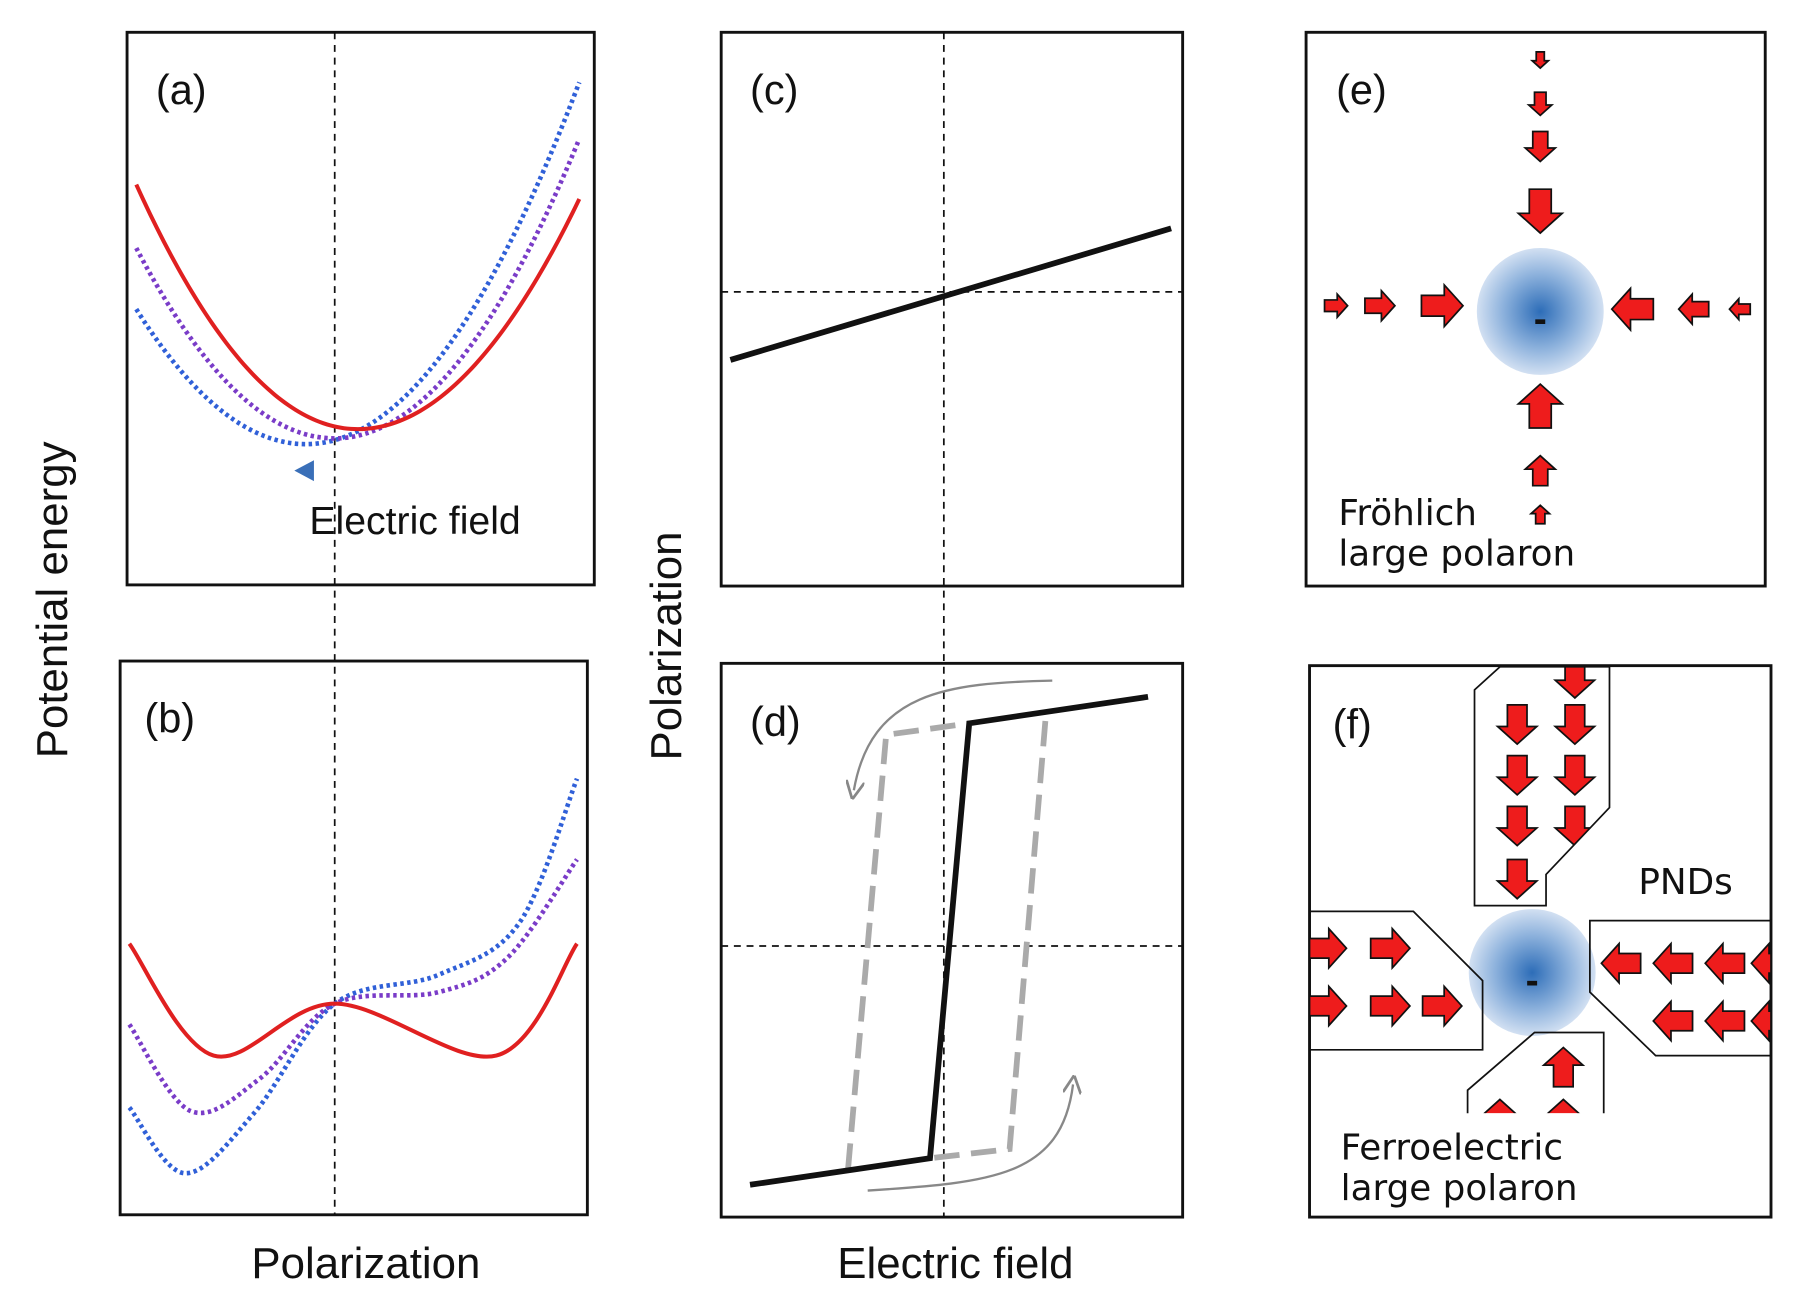 This screenshot has height=1299, width=1800. Describe the element at coordinates (666, 646) in the screenshot. I see `y-axis-label: Polarization` at that location.